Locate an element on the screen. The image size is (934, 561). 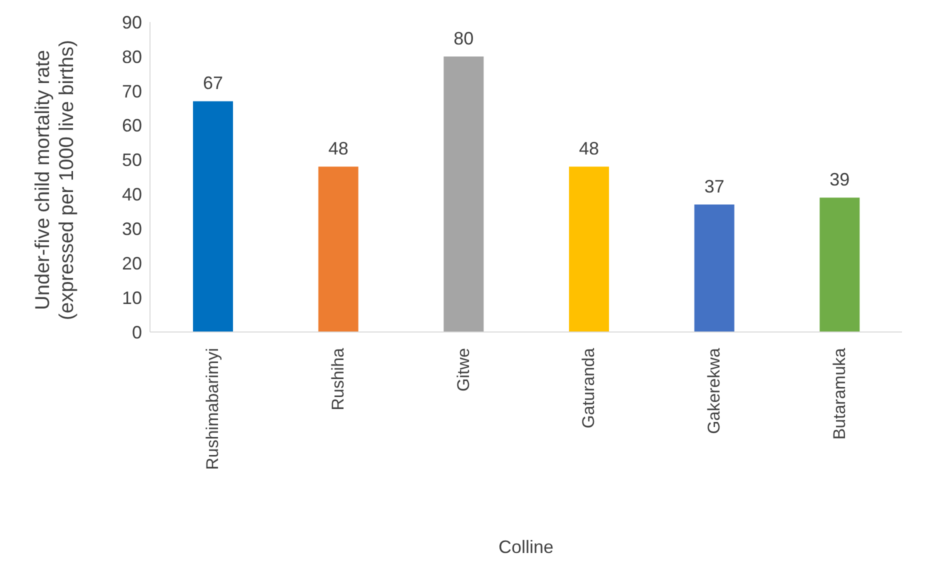
x-tick-label: Gaturanda is located at coordinates (588, 387).